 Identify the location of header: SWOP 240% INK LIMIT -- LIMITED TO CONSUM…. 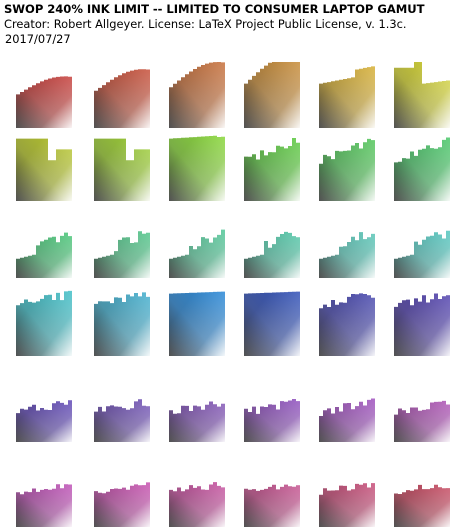
(226, 24).